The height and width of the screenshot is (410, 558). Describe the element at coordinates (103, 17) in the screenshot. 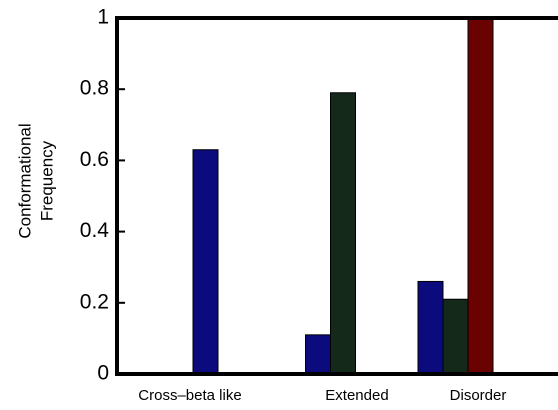

I see `y-tick-label: 1` at that location.